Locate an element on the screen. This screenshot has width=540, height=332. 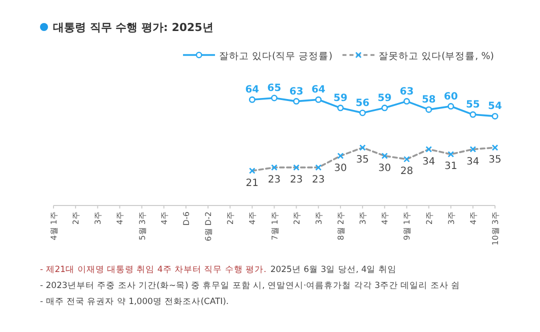
text: - 매주 전국 유권자 약 1,000명 전화조사(CATI). is located at coordinates (134, 302).